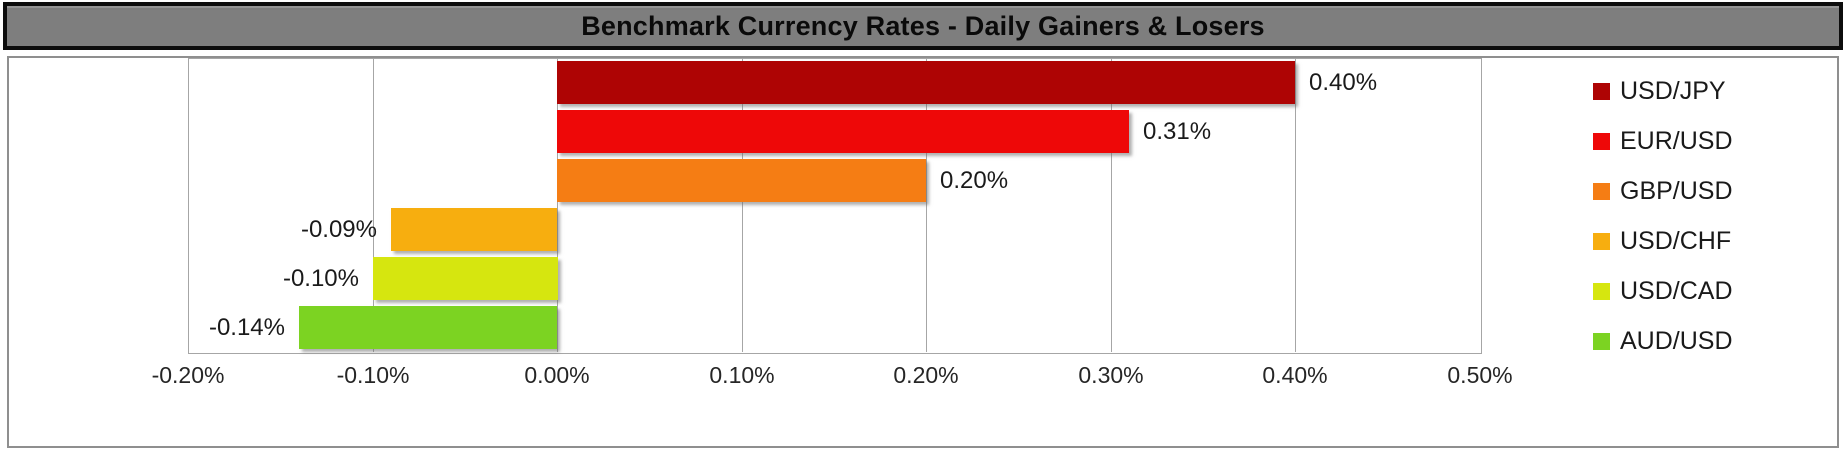 The height and width of the screenshot is (454, 1846). Describe the element at coordinates (1673, 90) in the screenshot. I see `legend-label: USD/JPY` at that location.